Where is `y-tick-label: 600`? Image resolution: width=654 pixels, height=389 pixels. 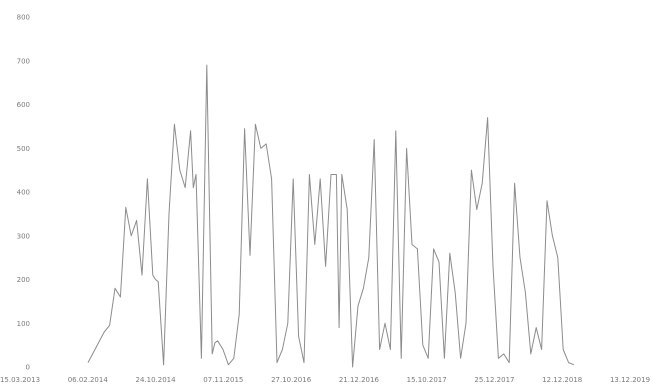 y-tick-label: 600 is located at coordinates (23, 105).